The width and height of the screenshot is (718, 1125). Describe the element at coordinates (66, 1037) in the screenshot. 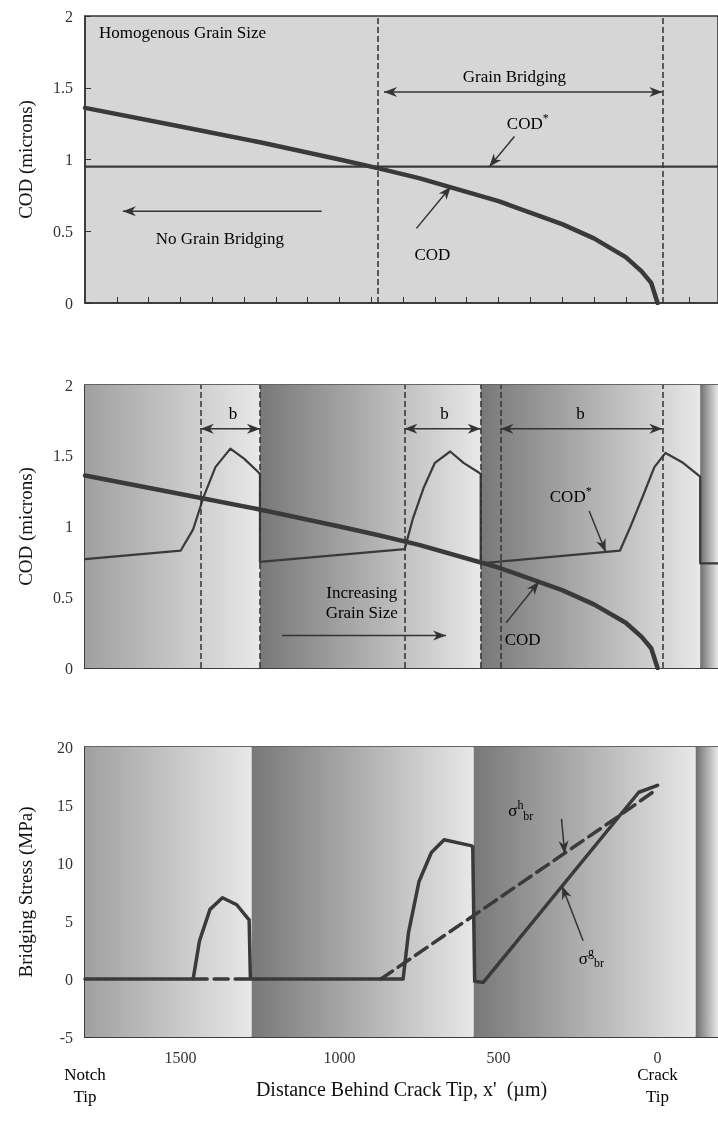

I see `y-tick-label: -5` at that location.